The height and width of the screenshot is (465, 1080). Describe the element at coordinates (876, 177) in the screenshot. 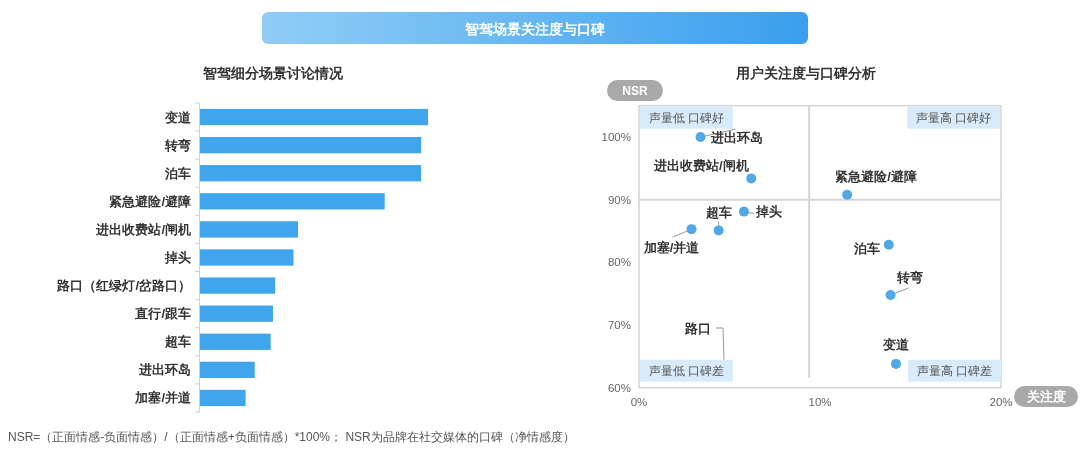

I see `annotation: 紧急避险/避障` at that location.